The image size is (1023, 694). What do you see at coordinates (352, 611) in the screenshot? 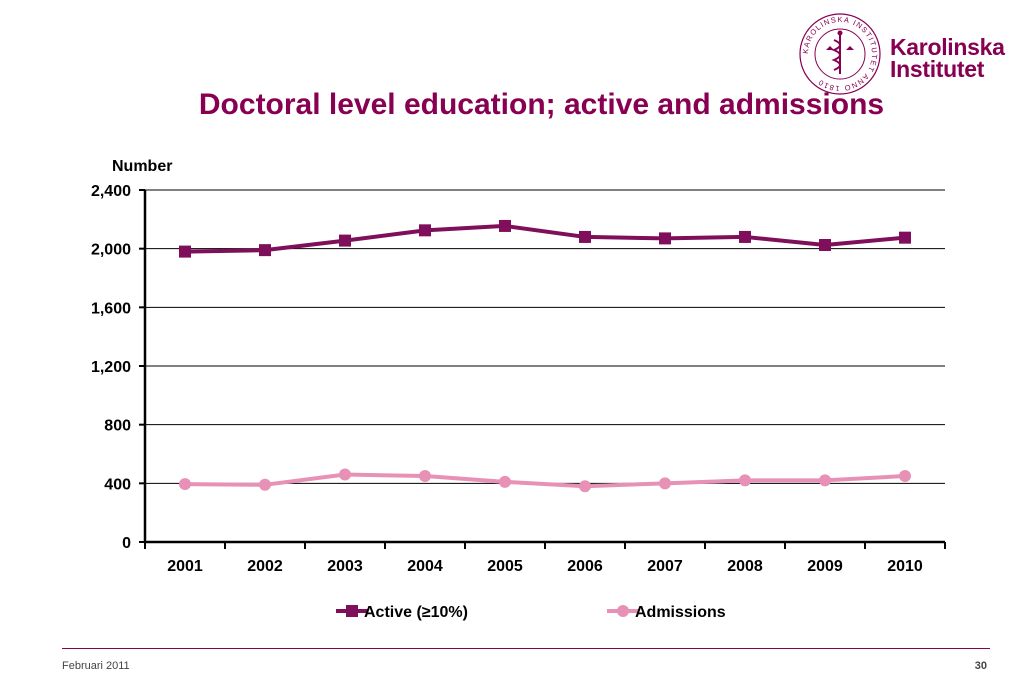
I see `legend-marker-active` at bounding box center [352, 611].